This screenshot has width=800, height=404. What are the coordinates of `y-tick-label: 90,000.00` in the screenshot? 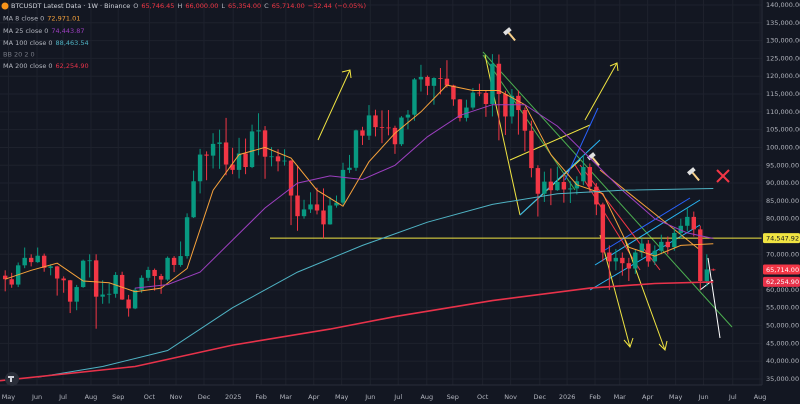 It's located at (782, 183).